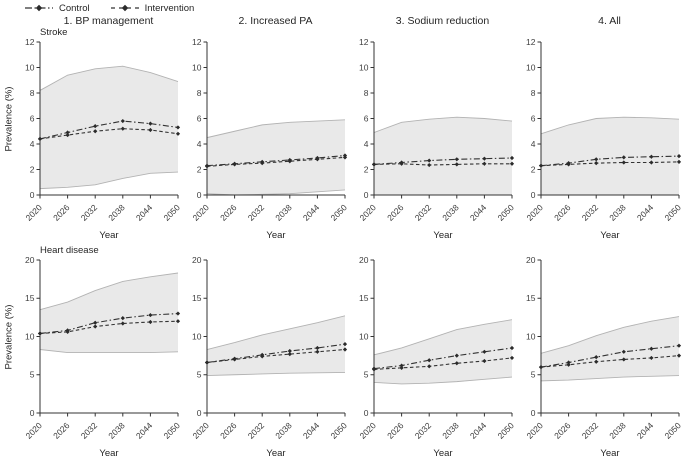 The height and width of the screenshot is (467, 685). I want to click on panel-stroke-1-bp-management: 0 2 4 6 8 10 12 2020 2026 2032 2038 2044 2050 Year, so click(102, 139).